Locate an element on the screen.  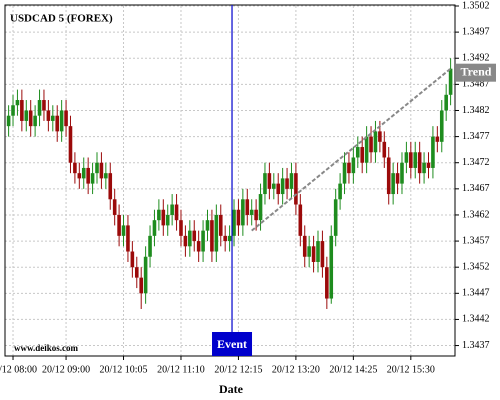
y-tick-label: 1.3472 is located at coordinates (476, 162).